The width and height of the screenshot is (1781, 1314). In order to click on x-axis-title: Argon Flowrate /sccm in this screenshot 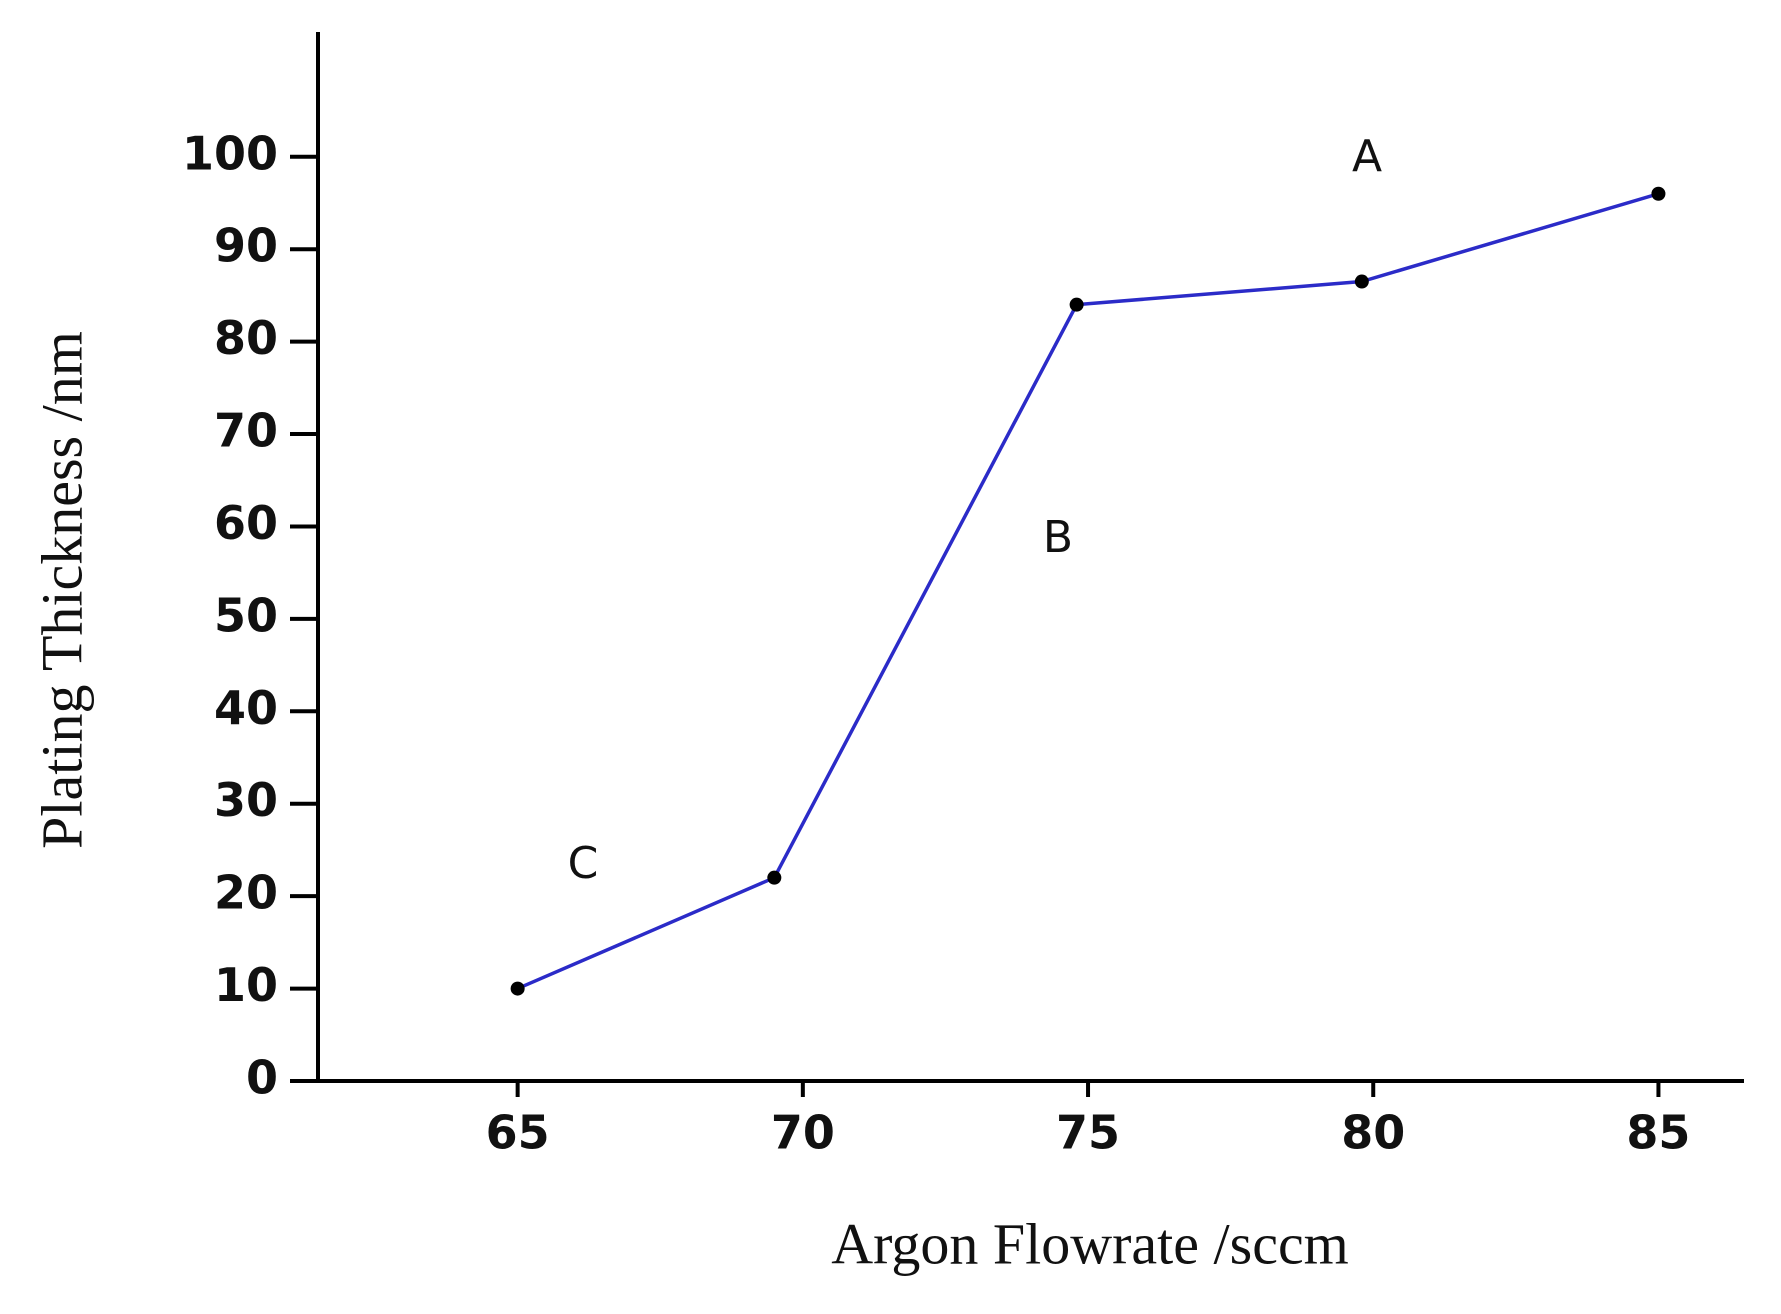, I will do `click(1090, 1243)`.